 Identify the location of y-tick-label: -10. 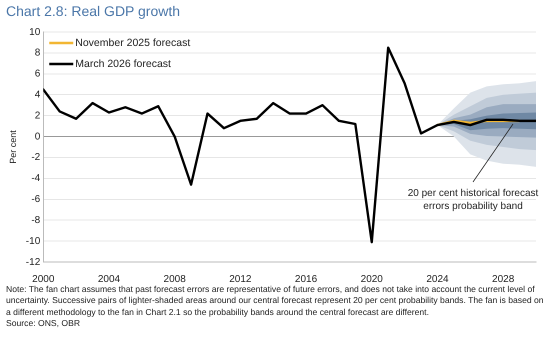
(33, 241).